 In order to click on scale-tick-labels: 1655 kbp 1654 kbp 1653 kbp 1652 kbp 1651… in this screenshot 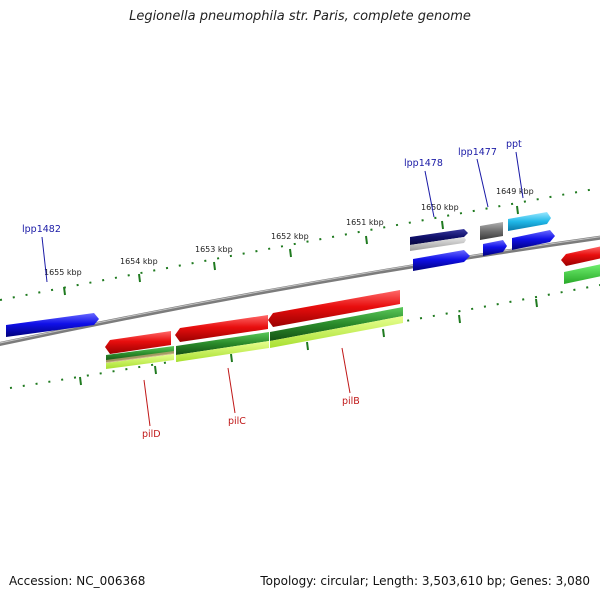, I will do `click(289, 232)`.